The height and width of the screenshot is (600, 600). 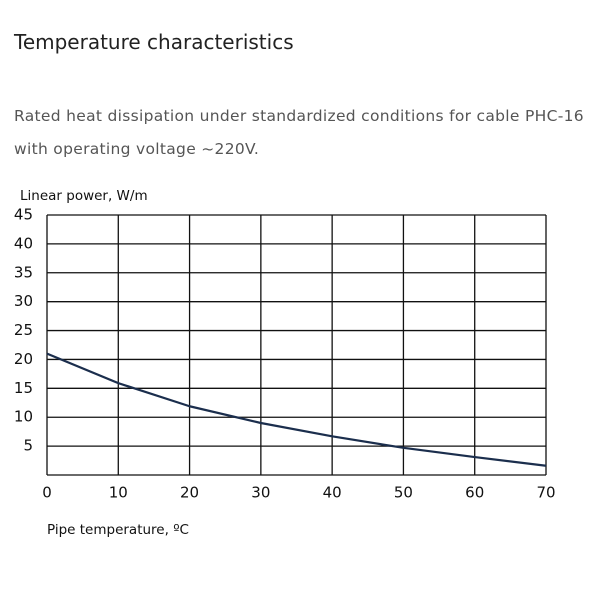 What do you see at coordinates (118, 530) in the screenshot?
I see `x-axis-label: Pipe temperature, ºC` at bounding box center [118, 530].